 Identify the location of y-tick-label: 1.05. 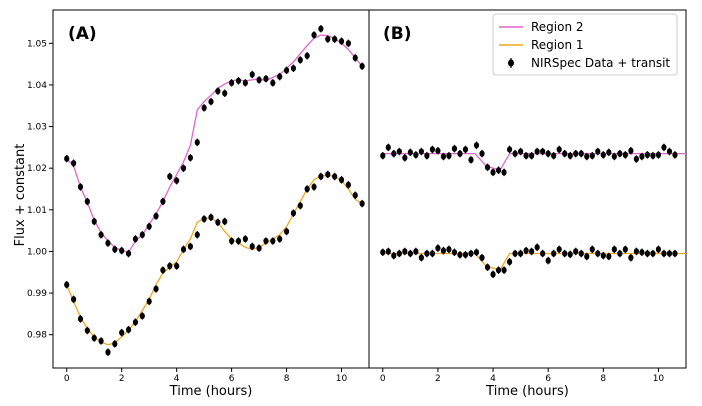
(37, 44).